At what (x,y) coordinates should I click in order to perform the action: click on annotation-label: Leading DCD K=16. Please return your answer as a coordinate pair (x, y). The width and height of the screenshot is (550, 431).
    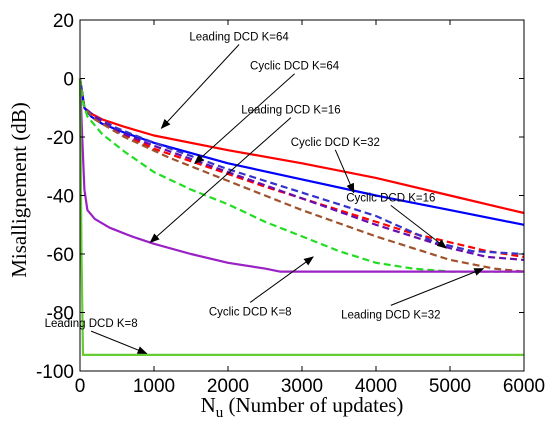
    Looking at the image, I should click on (290, 111).